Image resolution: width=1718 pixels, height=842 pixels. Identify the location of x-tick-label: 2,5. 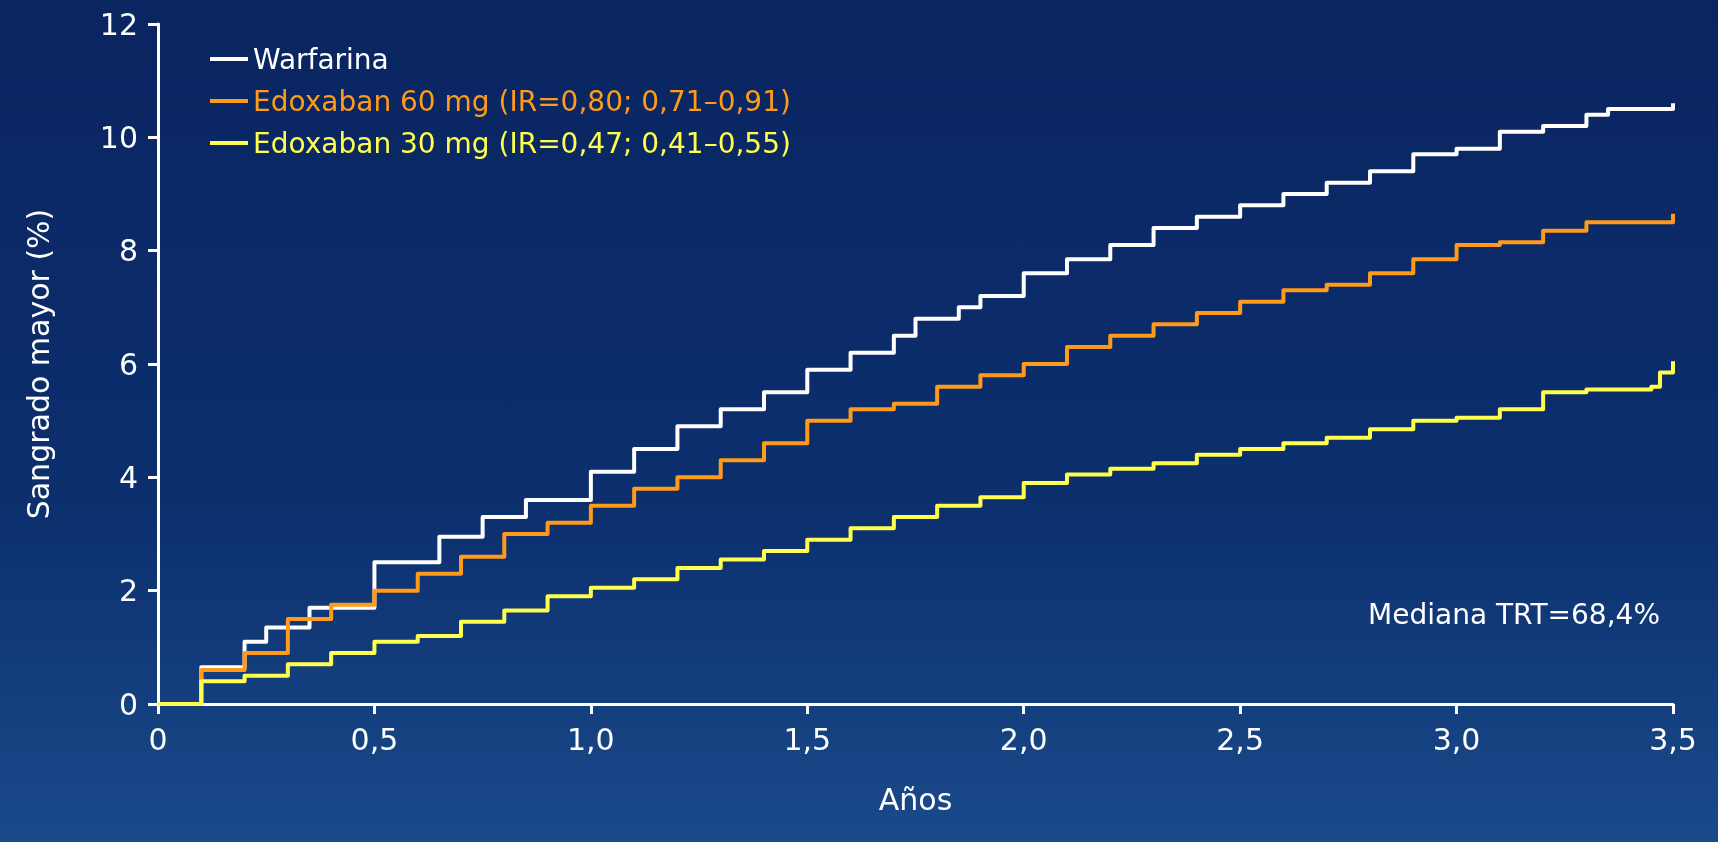
(1240, 739).